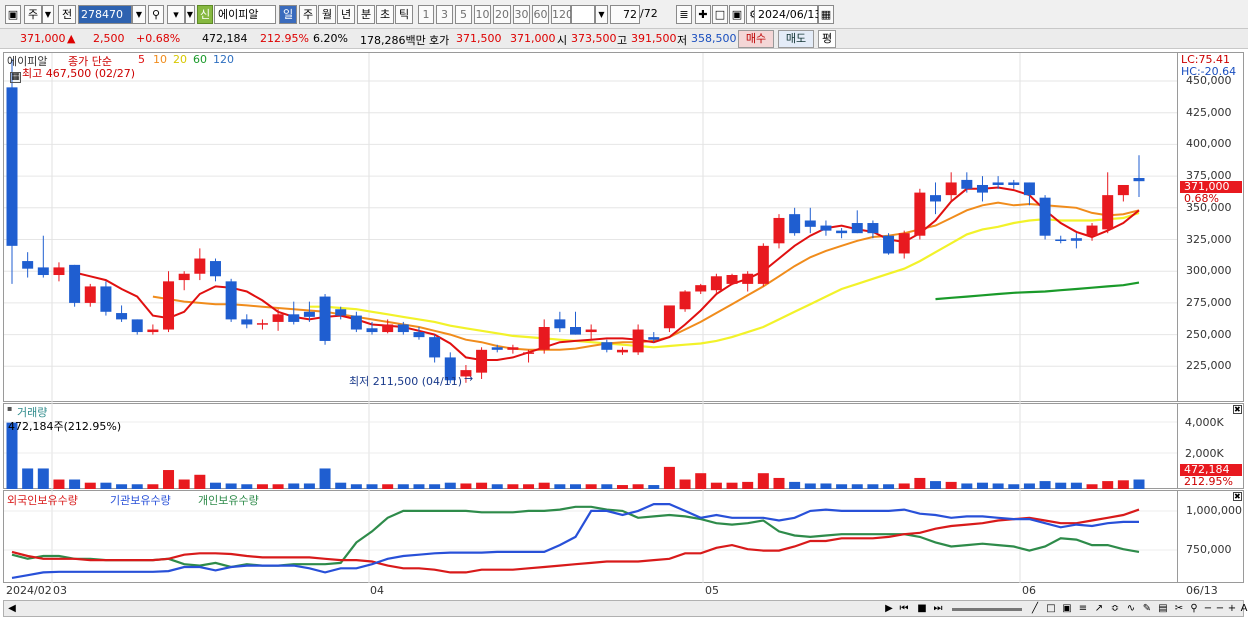  I want to click on minute-tab-0: 1, so click(426, 14).